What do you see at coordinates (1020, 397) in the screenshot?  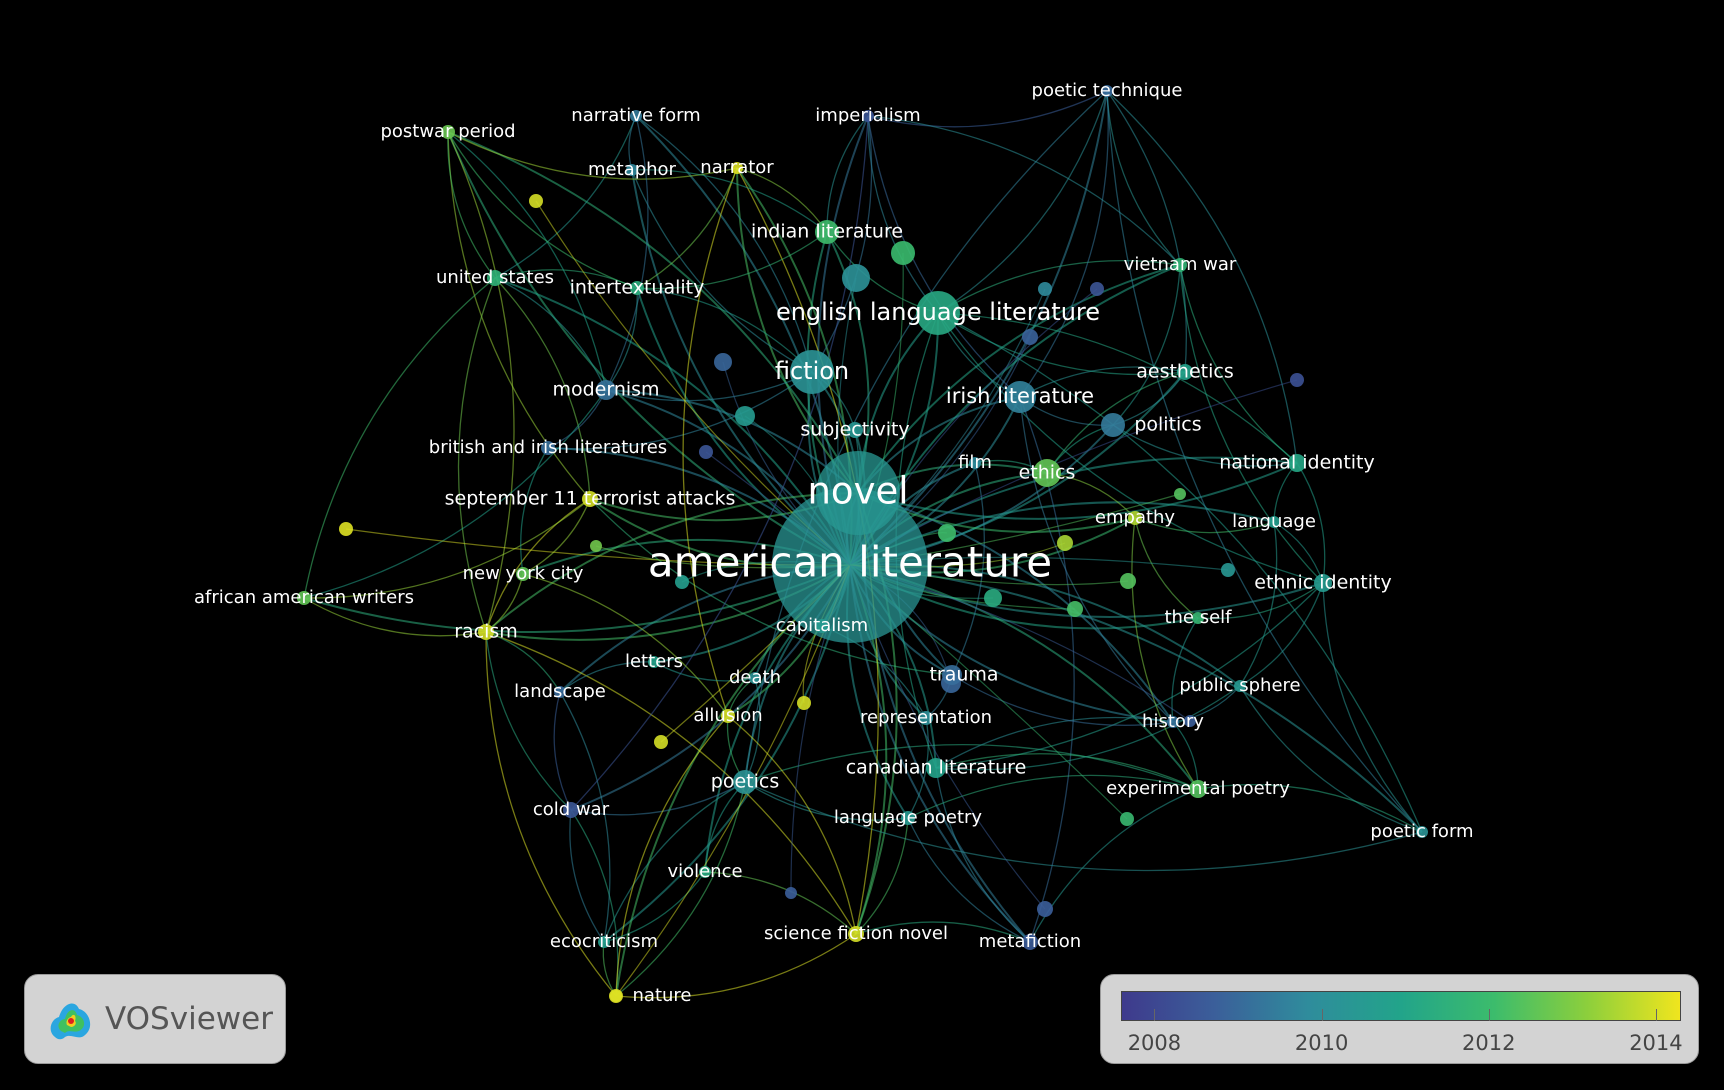 I see `node-irish-literature` at bounding box center [1020, 397].